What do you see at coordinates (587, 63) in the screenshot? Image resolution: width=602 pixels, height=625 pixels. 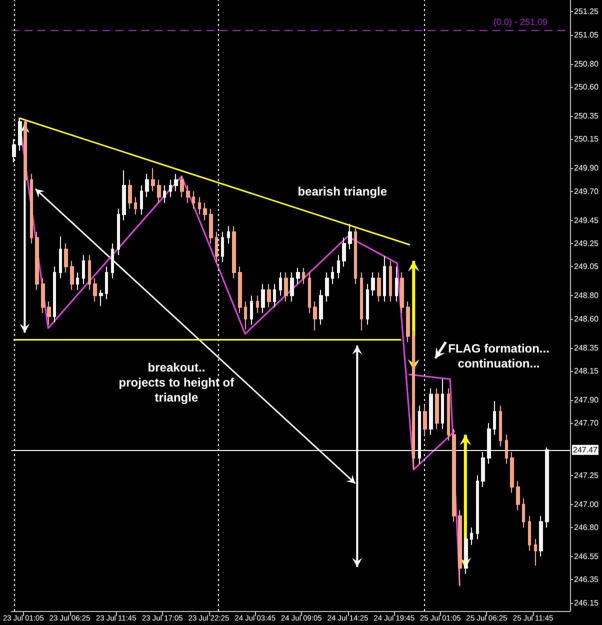 I see `y-tick-label: 250.80` at bounding box center [587, 63].